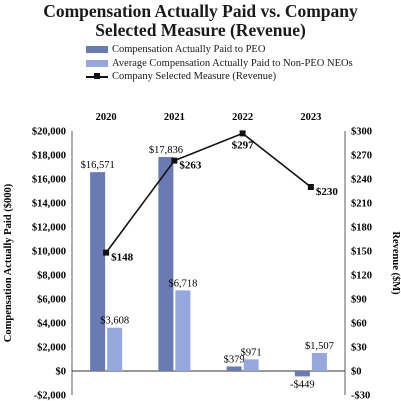  What do you see at coordinates (361, 156) in the screenshot?
I see `y2-tick-label-1: $270` at bounding box center [361, 156].